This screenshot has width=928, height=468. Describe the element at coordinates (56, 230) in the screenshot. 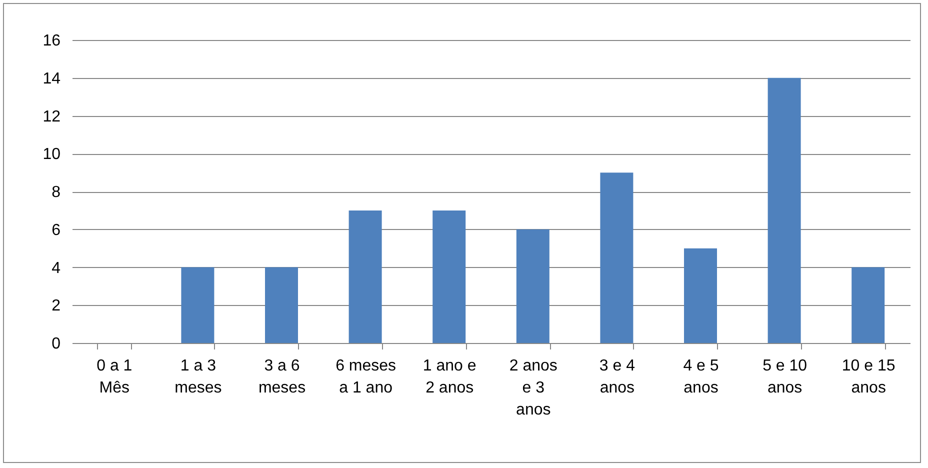

I see `y-tick-label: 6` at that location.